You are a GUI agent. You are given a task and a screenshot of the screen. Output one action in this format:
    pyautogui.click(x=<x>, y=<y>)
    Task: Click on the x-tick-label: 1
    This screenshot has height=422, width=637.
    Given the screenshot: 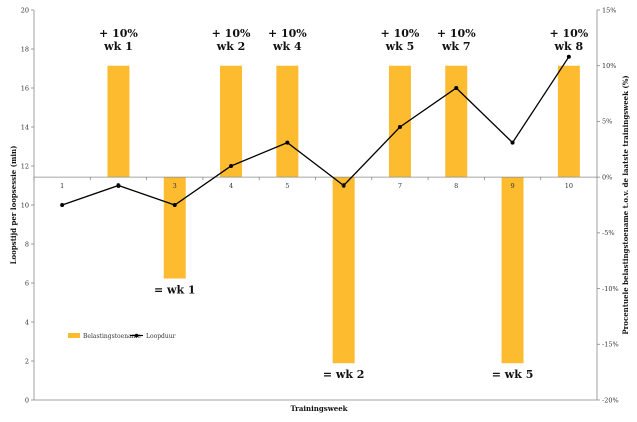 What is the action you would take?
    pyautogui.click(x=62, y=186)
    